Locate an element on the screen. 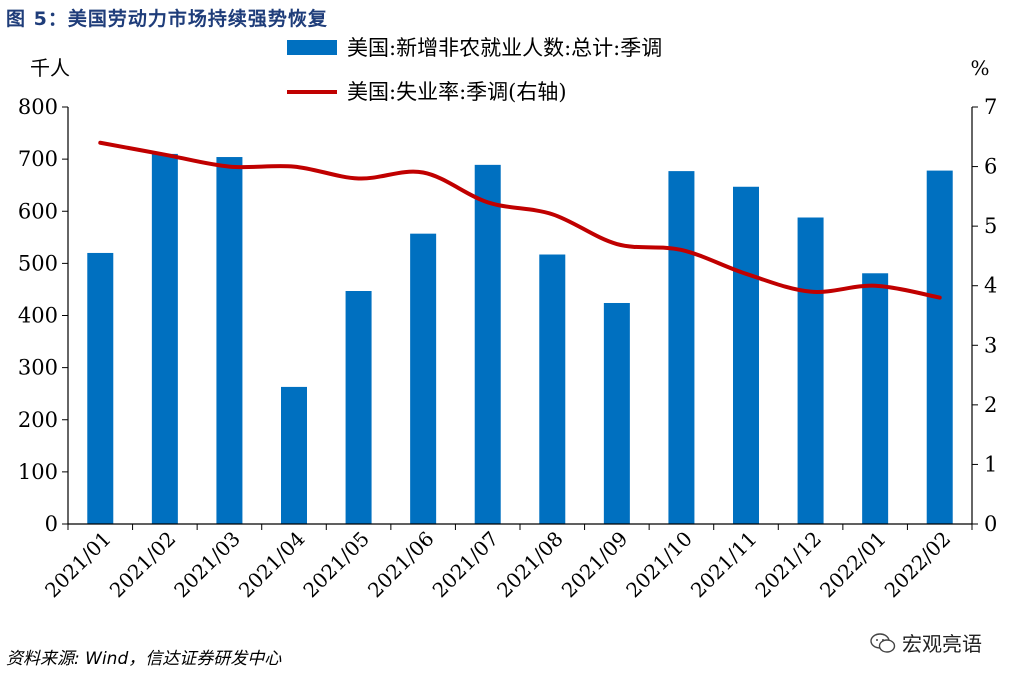 This screenshot has height=685, width=1016. x-tick-label: 2021/04 is located at coordinates (272, 565).